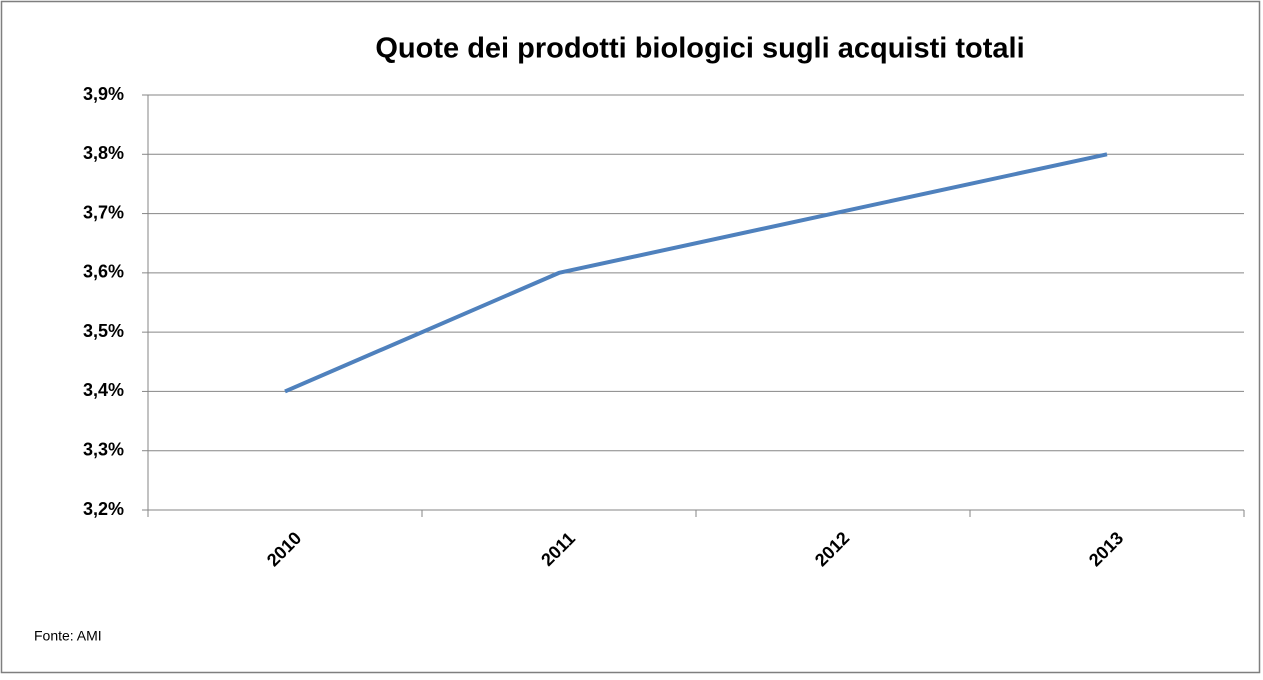 This screenshot has width=1263, height=680. Describe the element at coordinates (103, 509) in the screenshot. I see `y-tick-label: 3,2%` at that location.